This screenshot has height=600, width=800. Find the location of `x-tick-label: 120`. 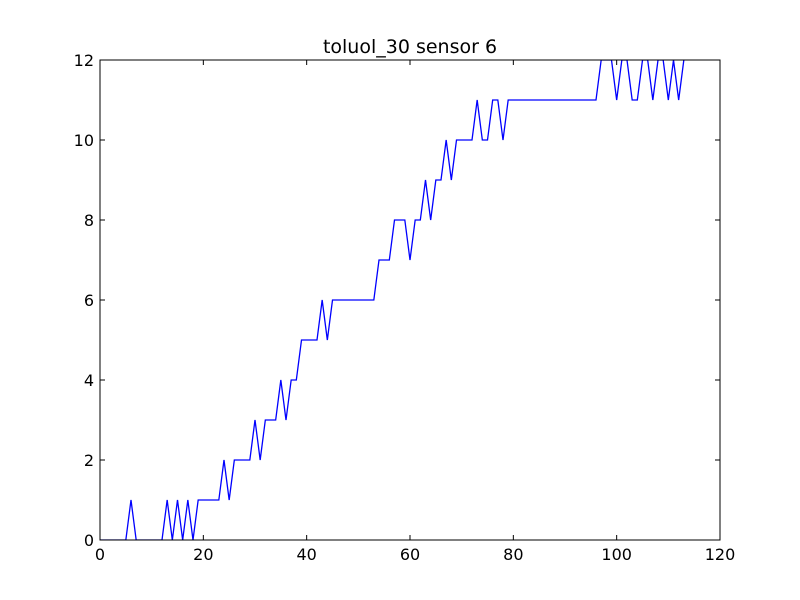

x-tick-label: 120 is located at coordinates (720, 554).